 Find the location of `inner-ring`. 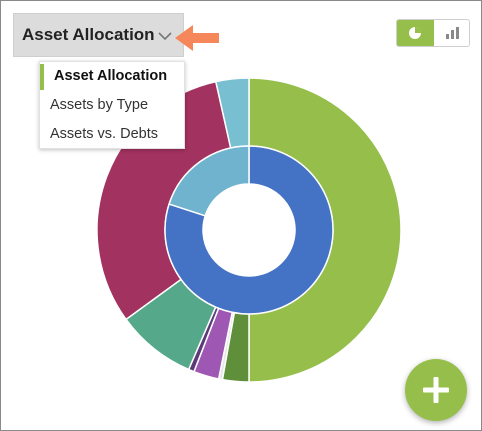

inner-ring is located at coordinates (249, 230).